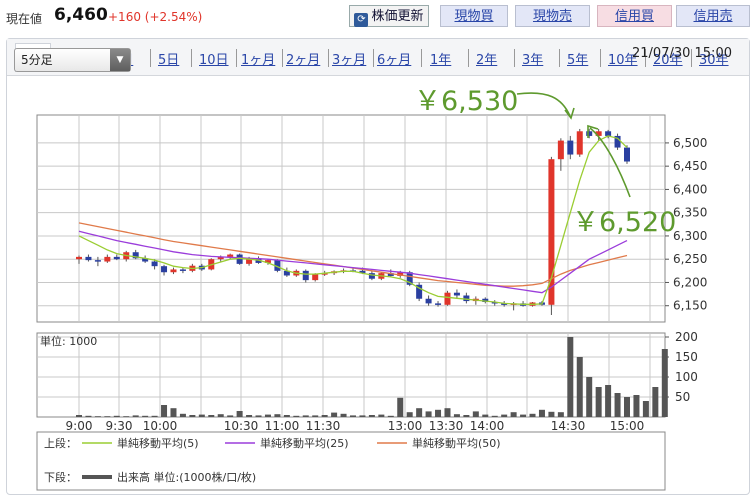 The height and width of the screenshot is (495, 750). What do you see at coordinates (552, 16) in the screenshot?
I see `spot-sell-button: 現物売` at bounding box center [552, 16].